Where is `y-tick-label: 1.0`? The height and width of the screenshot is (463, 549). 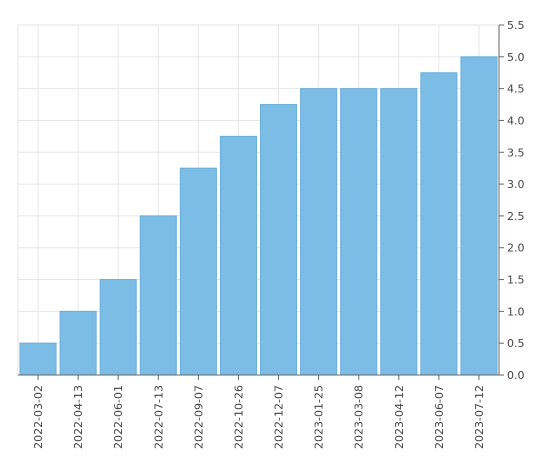
y-tick-label: 1.0 is located at coordinates (516, 311).